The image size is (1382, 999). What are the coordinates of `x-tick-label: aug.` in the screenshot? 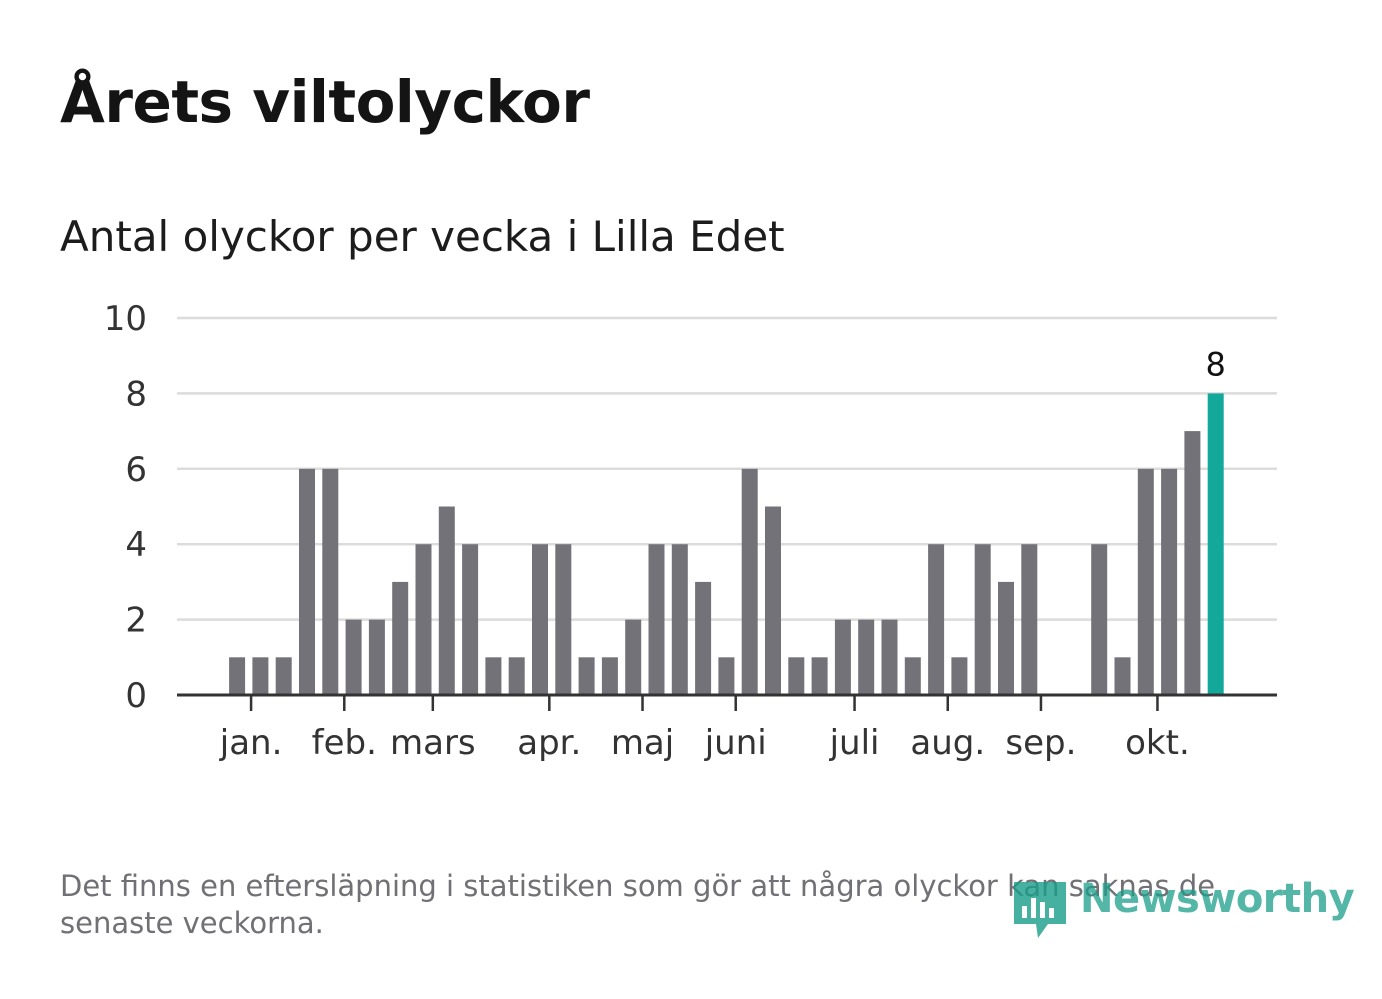 It's located at (947, 743).